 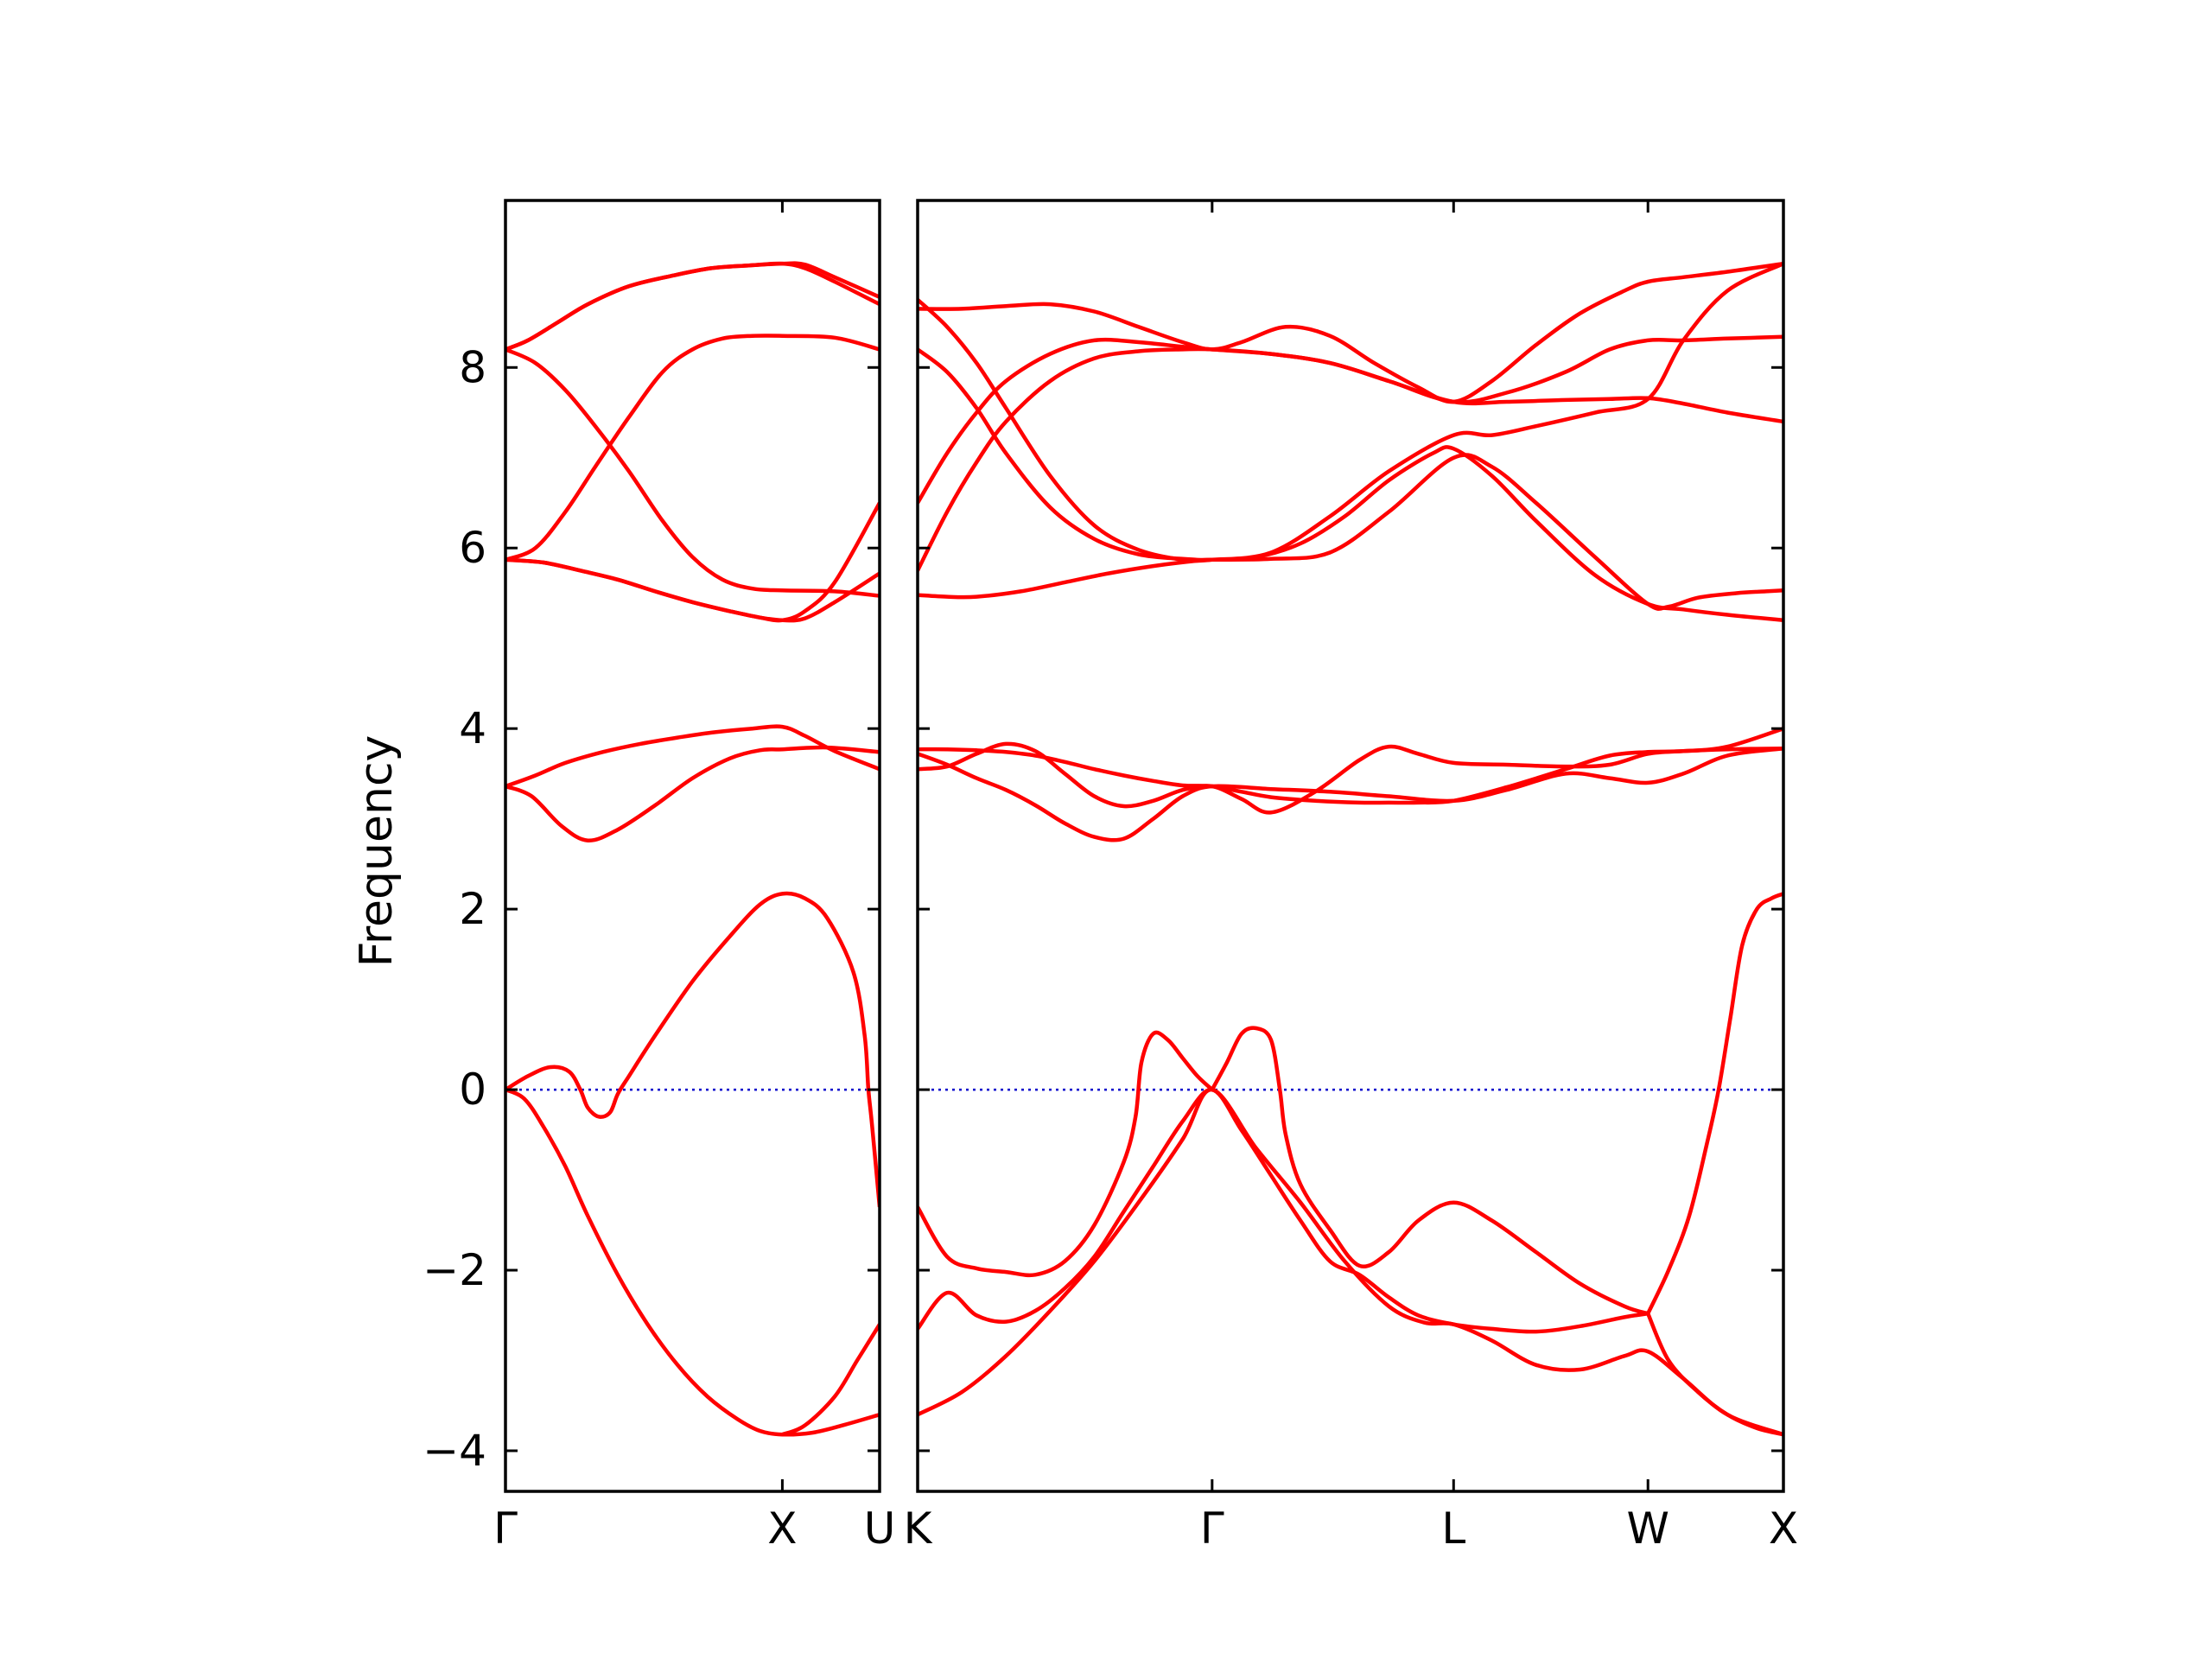 What do you see at coordinates (1453, 1528) in the screenshot?
I see `x-tick-label: L` at bounding box center [1453, 1528].